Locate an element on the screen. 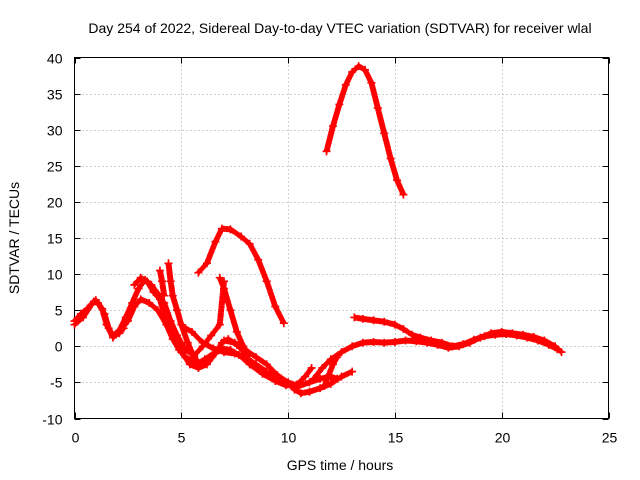  y-tick-label: -5 is located at coordinates (56, 383).